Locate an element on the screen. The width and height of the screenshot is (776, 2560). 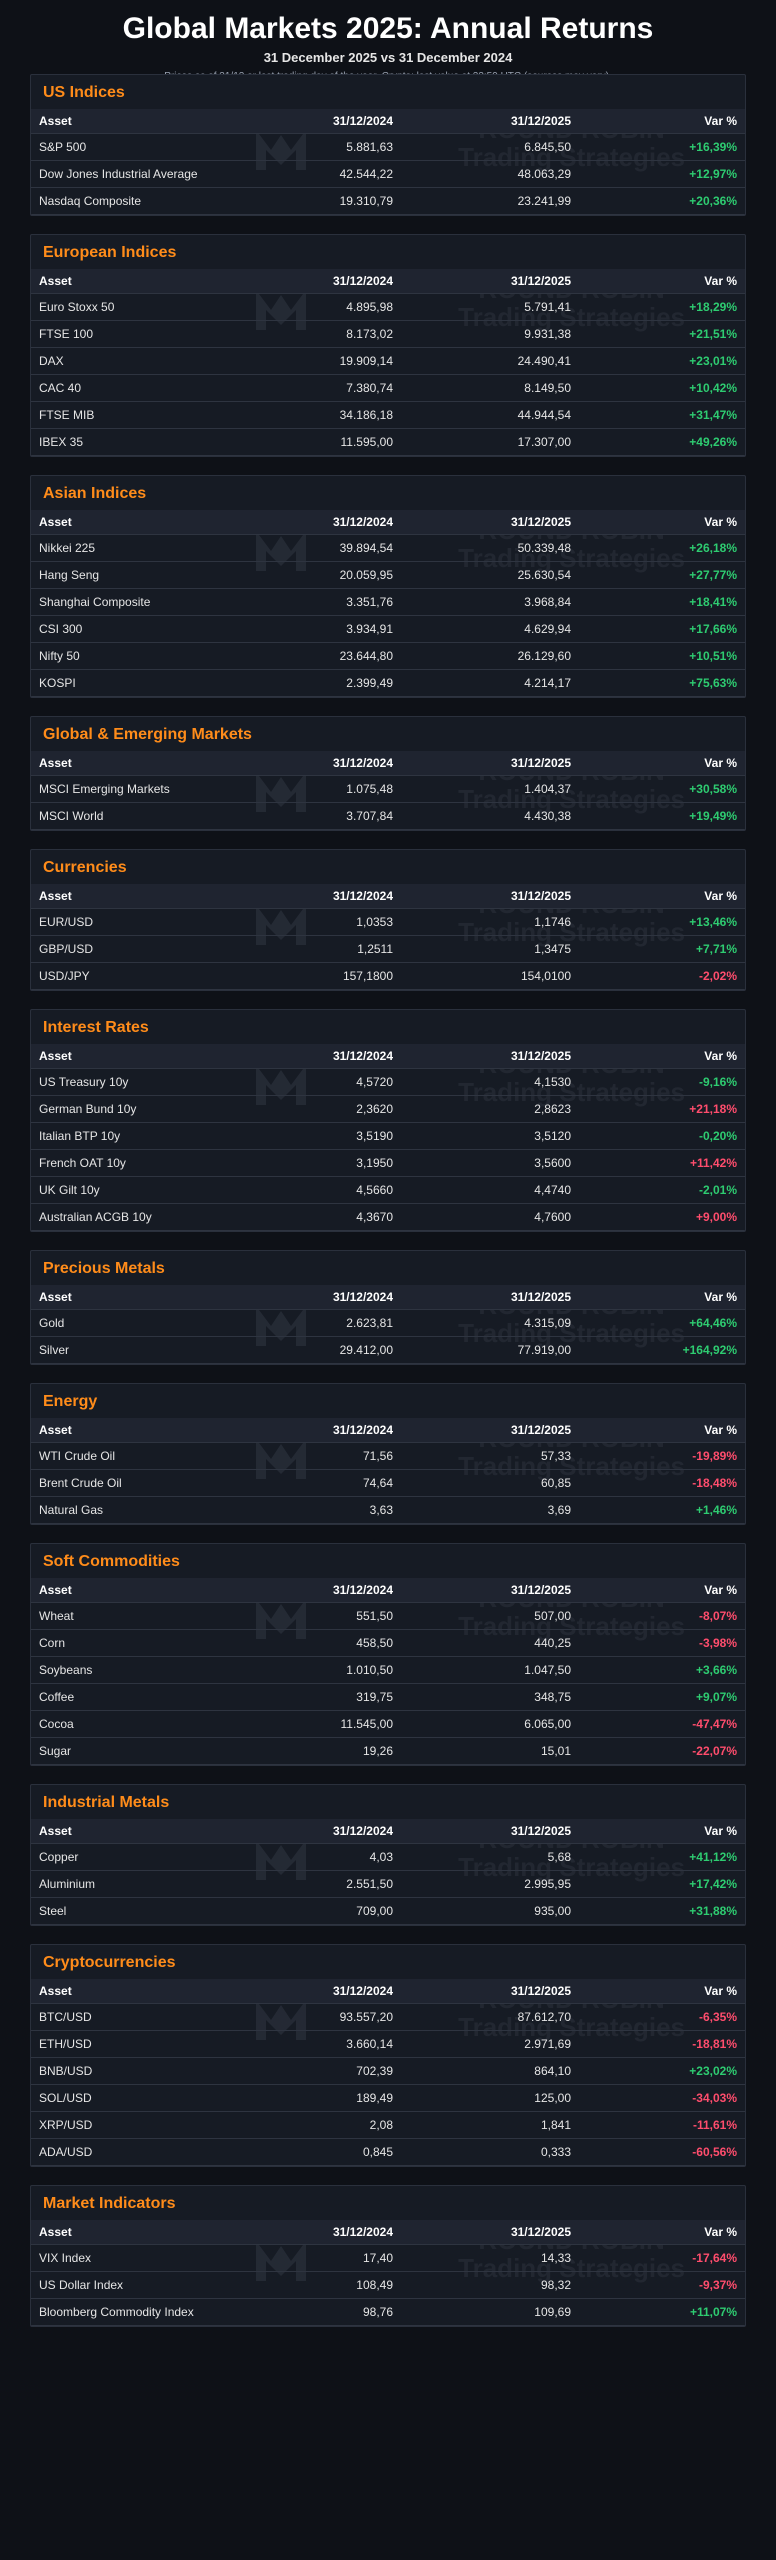
cell-2025: 109,69 is located at coordinates (490, 2312).